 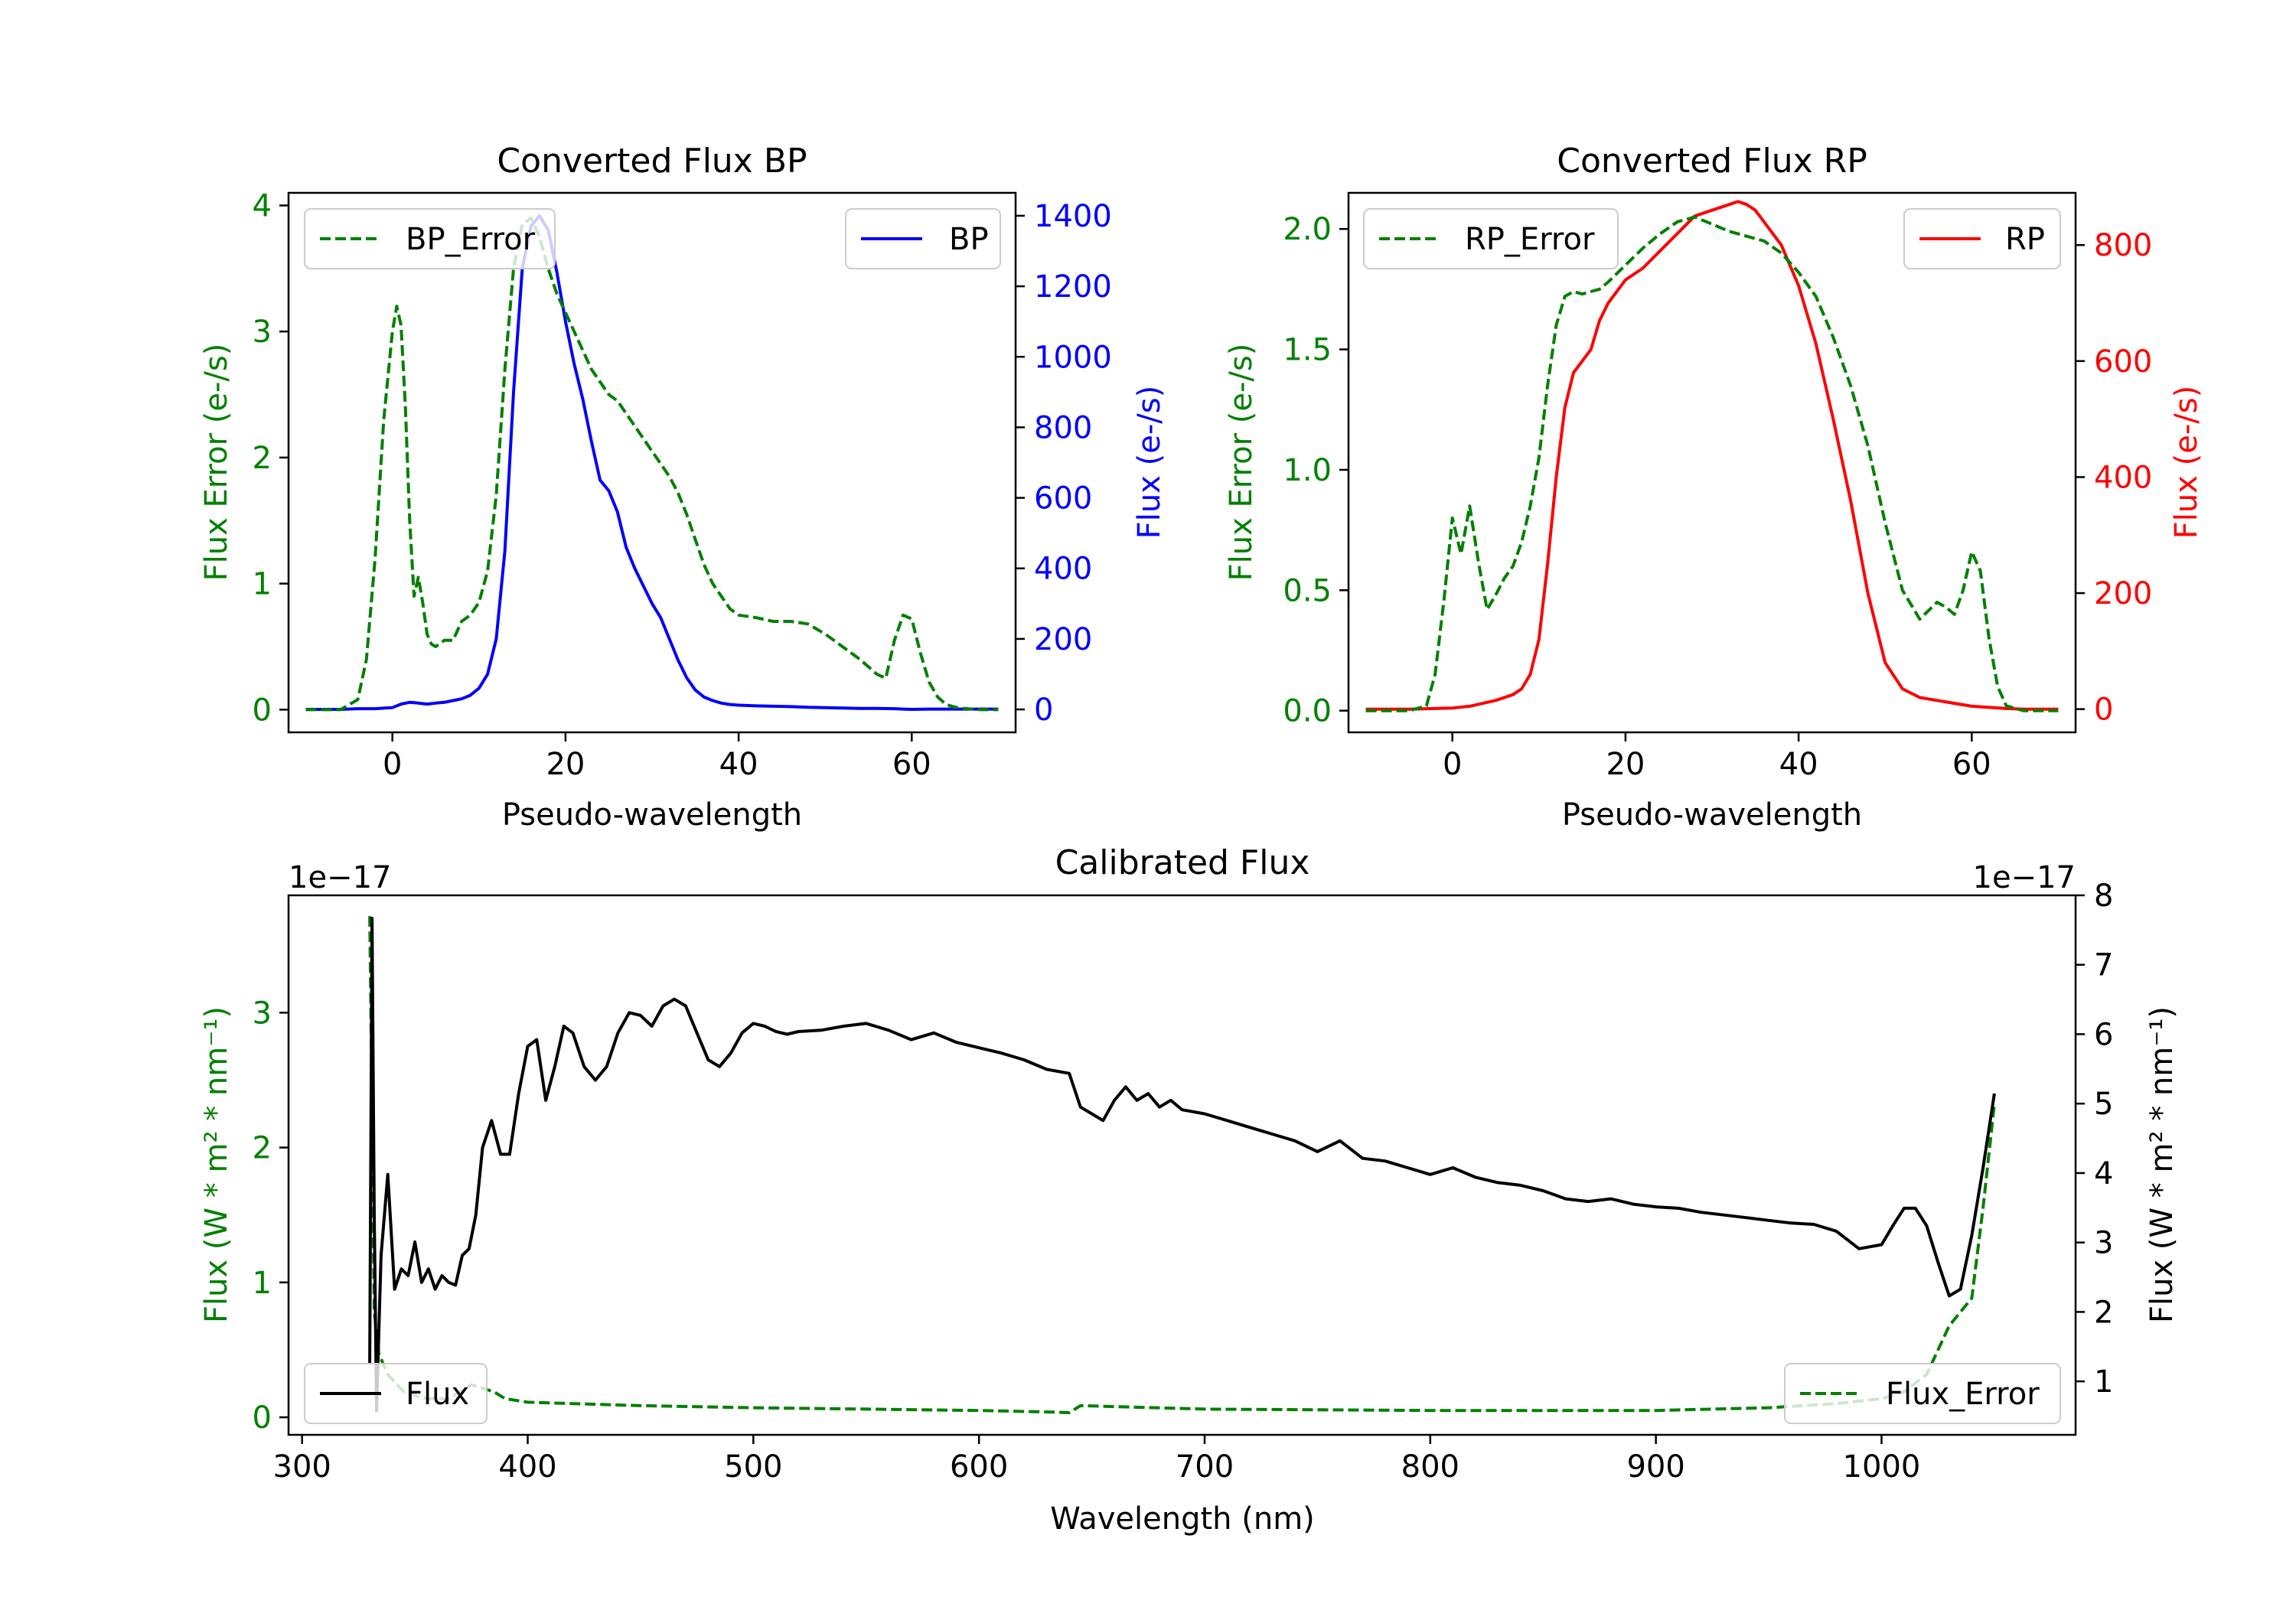 I want to click on y-tick-label-right: 1400, so click(x=1073, y=217).